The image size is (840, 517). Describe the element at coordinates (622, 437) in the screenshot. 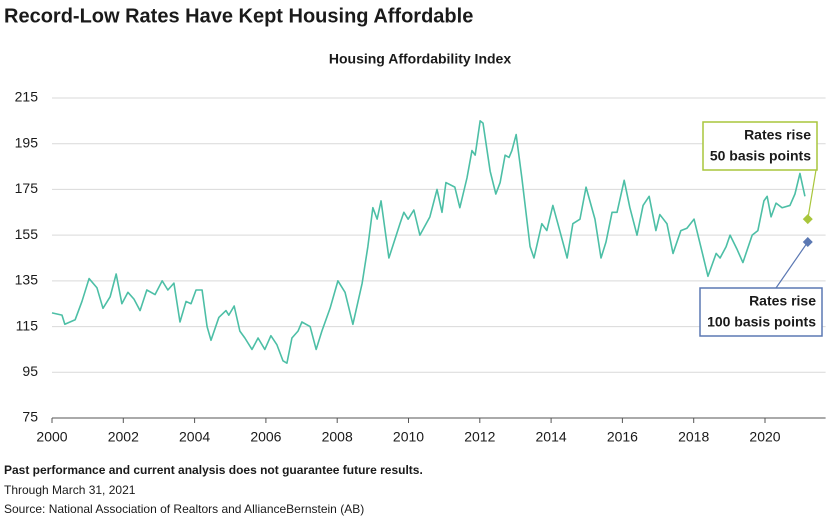

I see `x-tick-label: 2016` at that location.